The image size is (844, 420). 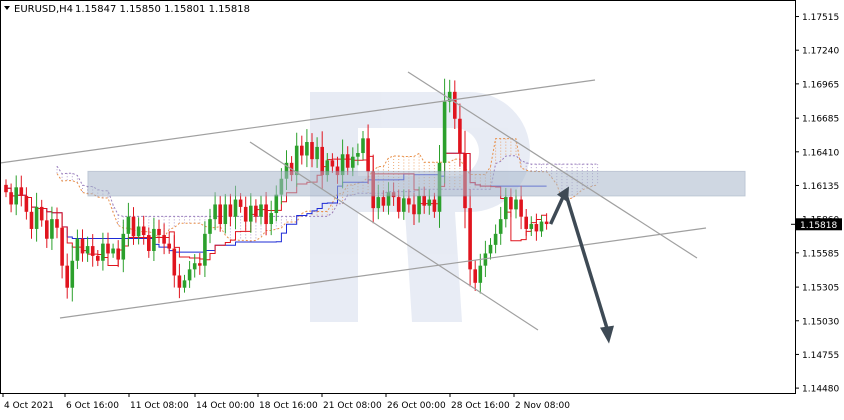 I want to click on forecast-arrow-down, so click(x=587, y=263).